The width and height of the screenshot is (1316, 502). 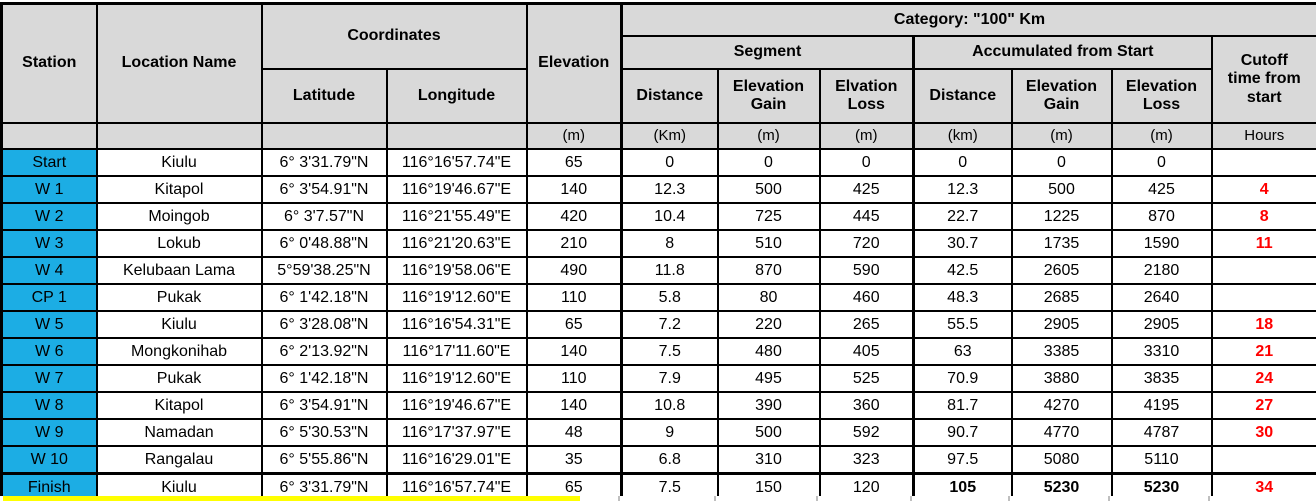 I want to click on station-cell: CP 1, so click(x=49, y=297).